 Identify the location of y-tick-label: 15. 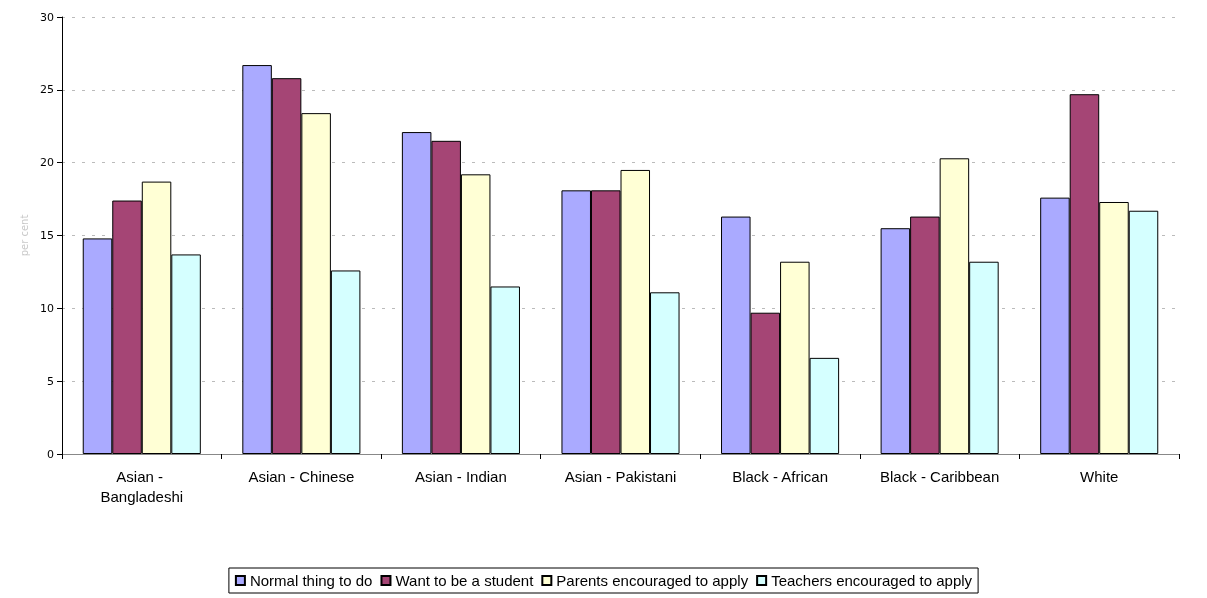
(47, 235).